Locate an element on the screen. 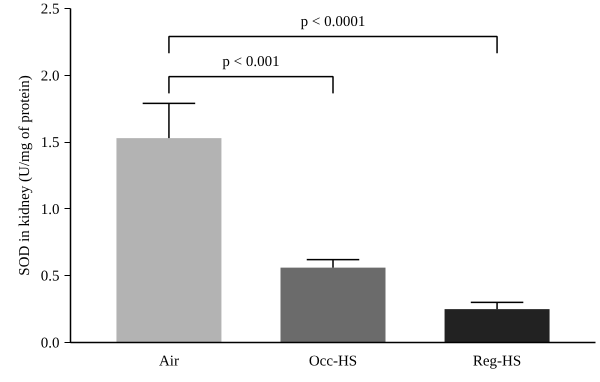 The image size is (600, 382). annotation: p < 0.001 is located at coordinates (251, 62).